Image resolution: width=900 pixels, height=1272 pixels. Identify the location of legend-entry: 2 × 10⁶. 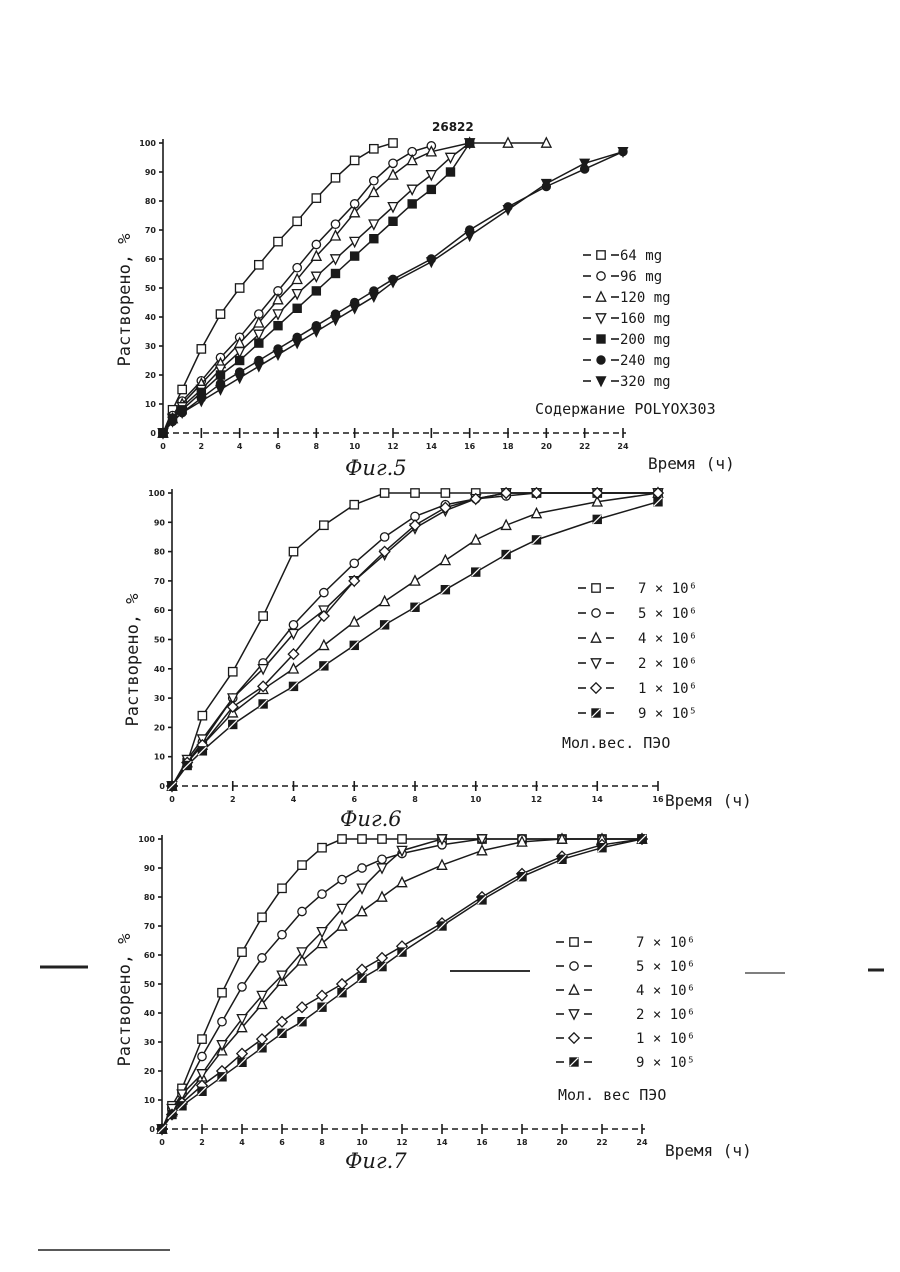
(637, 664).